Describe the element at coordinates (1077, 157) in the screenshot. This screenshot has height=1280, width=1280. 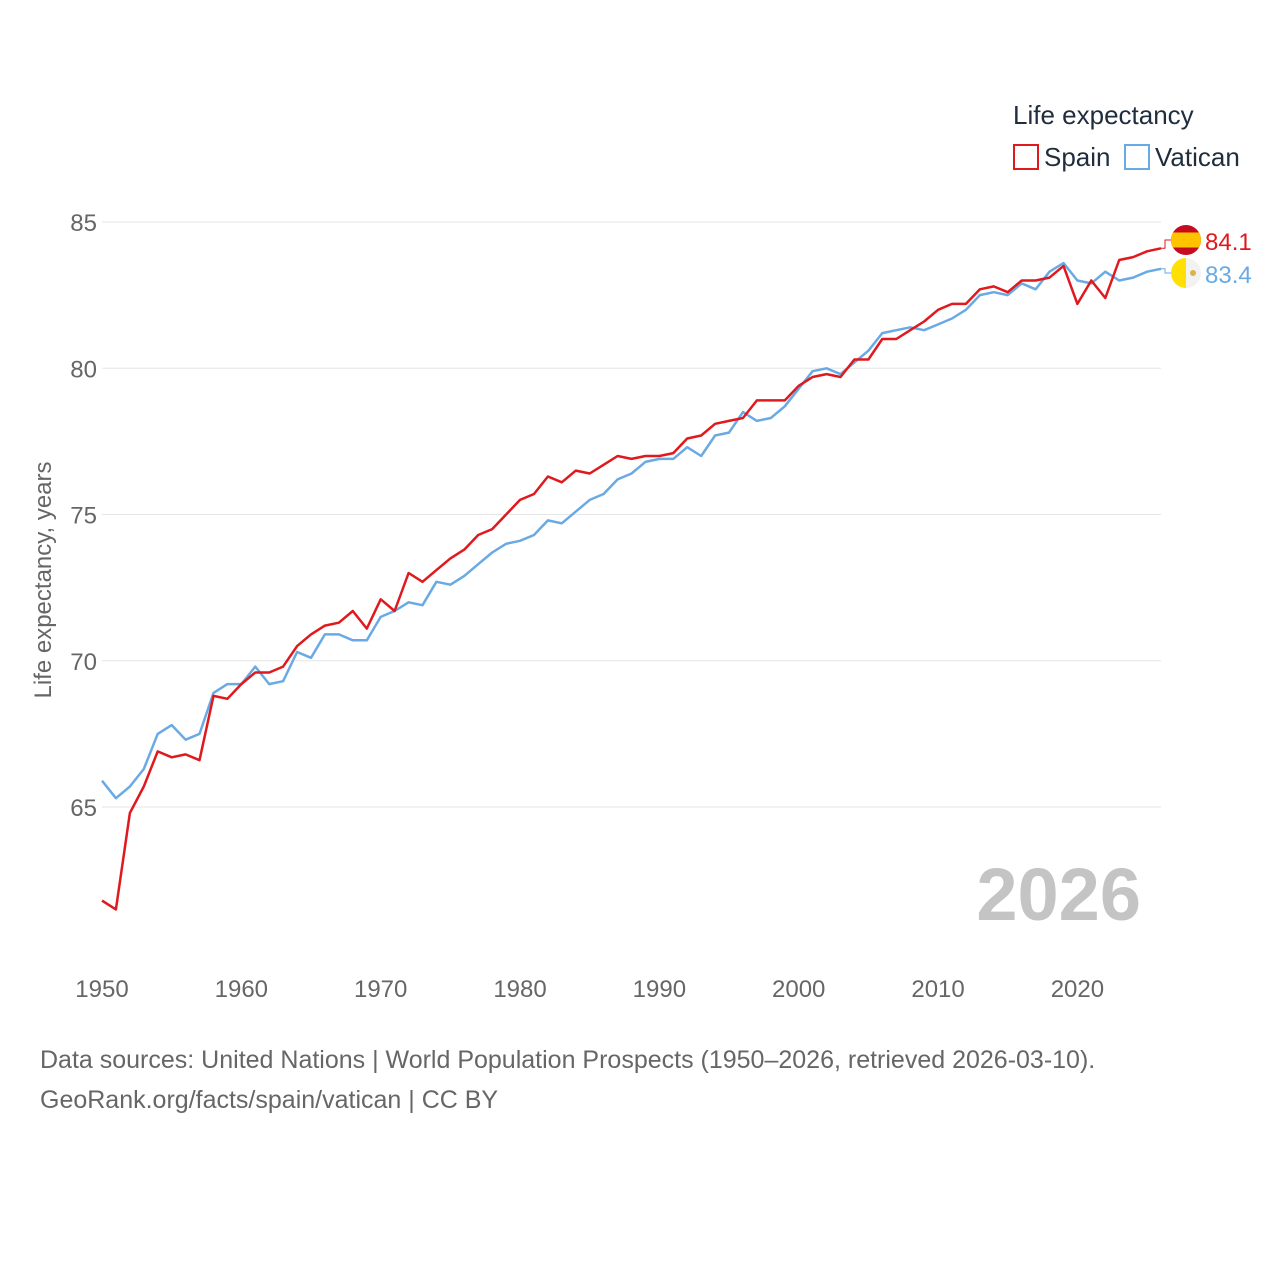
I see `legend-label-spain: Spain` at that location.